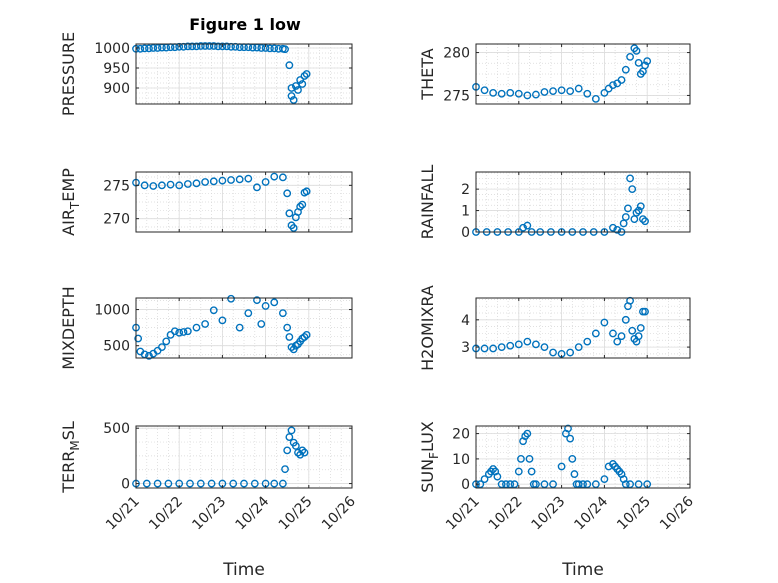 The image size is (778, 583). Describe the element at coordinates (461, 460) in the screenshot. I see `y-tick-label: 10` at that location.